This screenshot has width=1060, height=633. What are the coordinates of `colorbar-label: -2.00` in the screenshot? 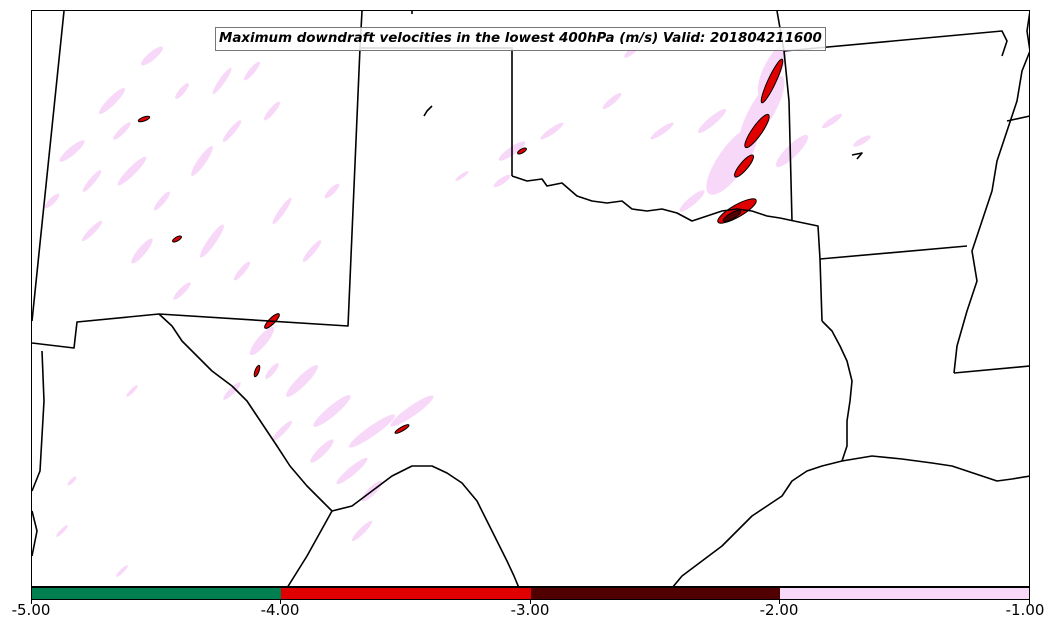 It's located at (779, 610).